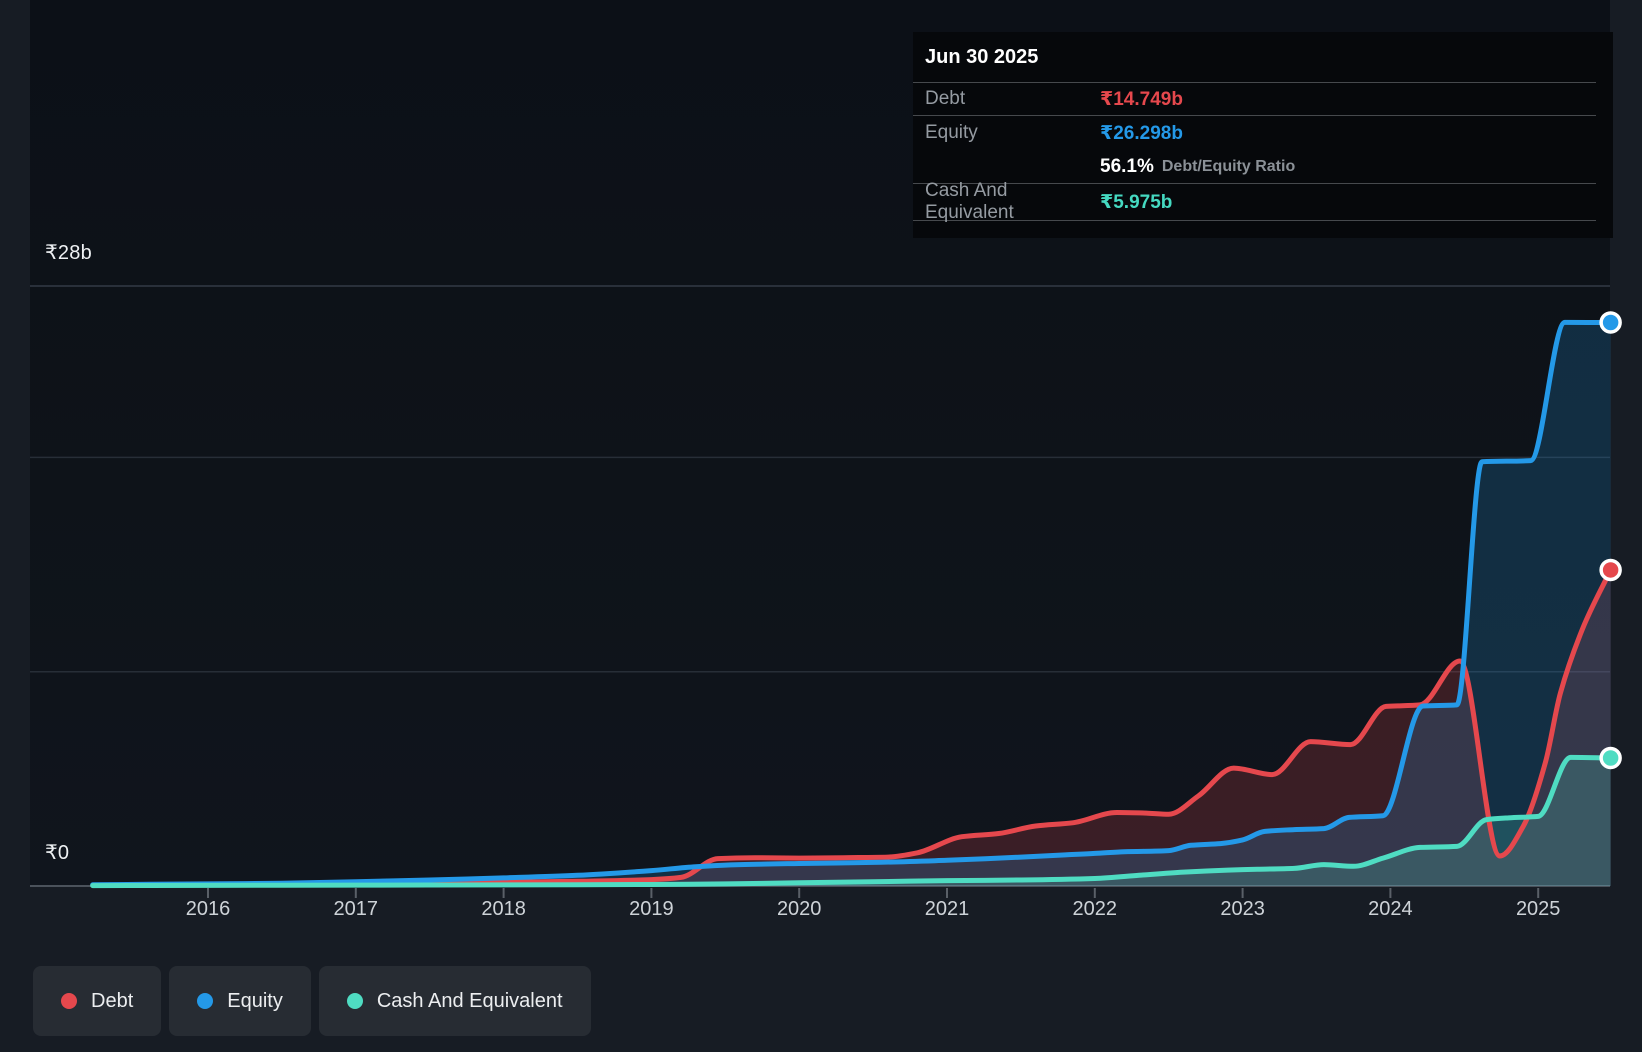 The image size is (1642, 1052). I want to click on x-axis-label-2020: 2020, so click(799, 909).